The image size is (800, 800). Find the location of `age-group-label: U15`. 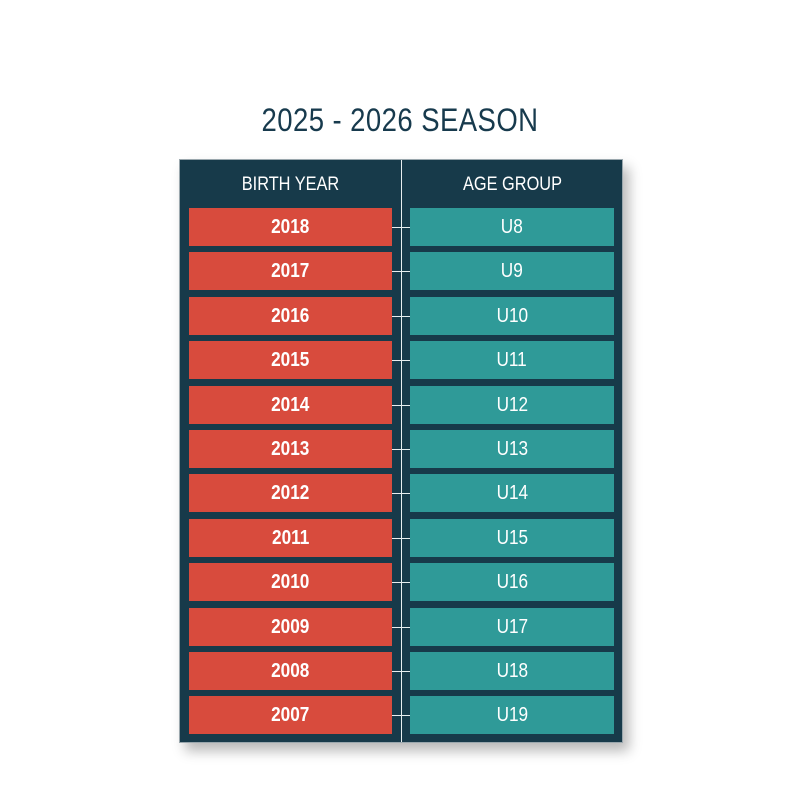

age-group-label: U15 is located at coordinates (512, 537).